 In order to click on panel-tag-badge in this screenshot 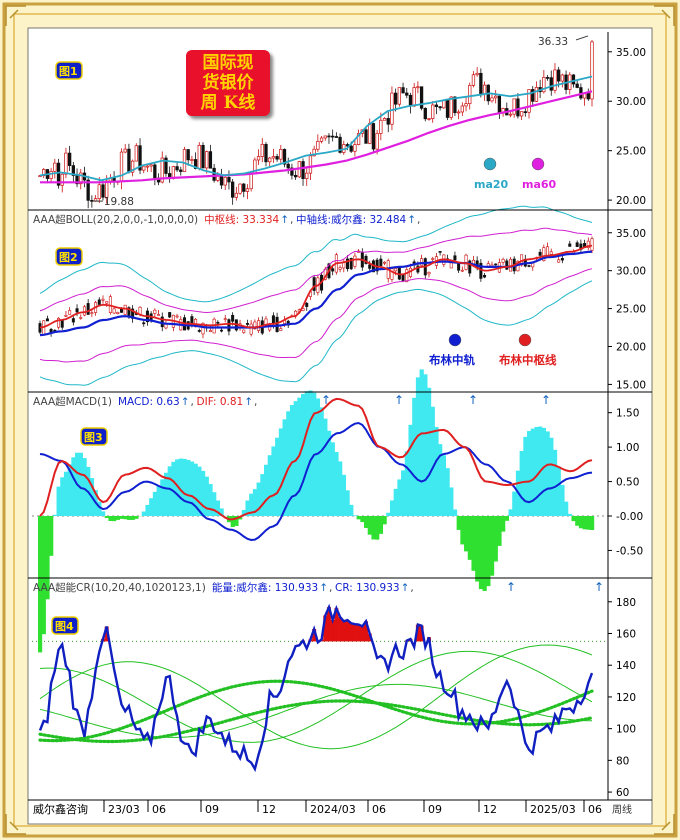, I will do `click(94, 436)`.